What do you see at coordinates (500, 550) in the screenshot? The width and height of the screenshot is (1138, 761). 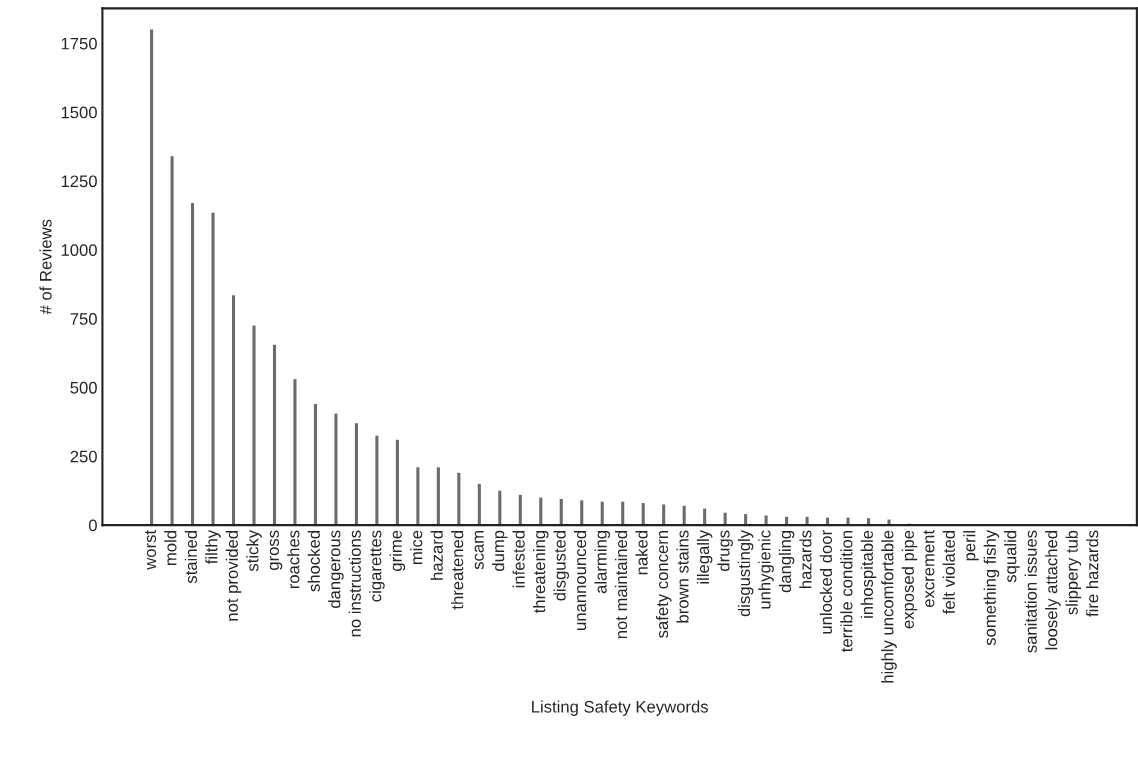 I see `x-tick-label: dump` at bounding box center [500, 550].